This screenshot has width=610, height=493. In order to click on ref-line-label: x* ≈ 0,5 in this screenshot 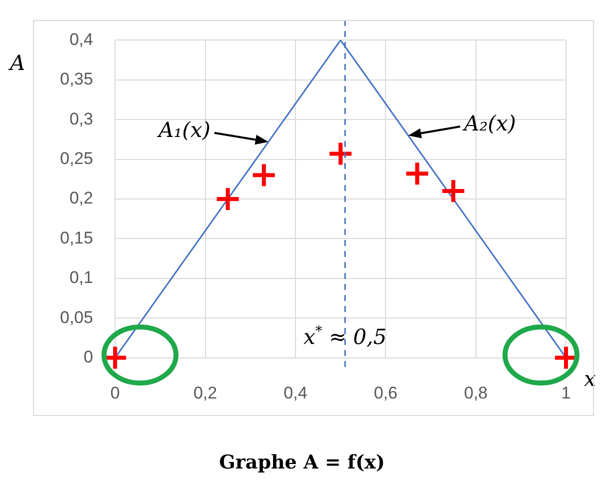, I will do `click(345, 336)`.